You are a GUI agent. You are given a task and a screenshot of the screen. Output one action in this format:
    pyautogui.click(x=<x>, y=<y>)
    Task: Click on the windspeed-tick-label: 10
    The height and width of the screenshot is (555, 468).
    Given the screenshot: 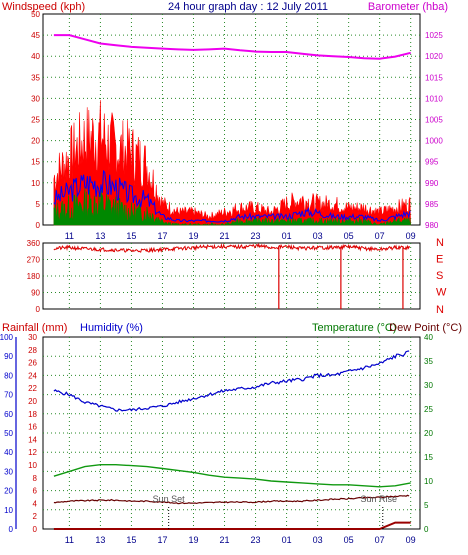 What is the action you would take?
    pyautogui.click(x=35, y=183)
    